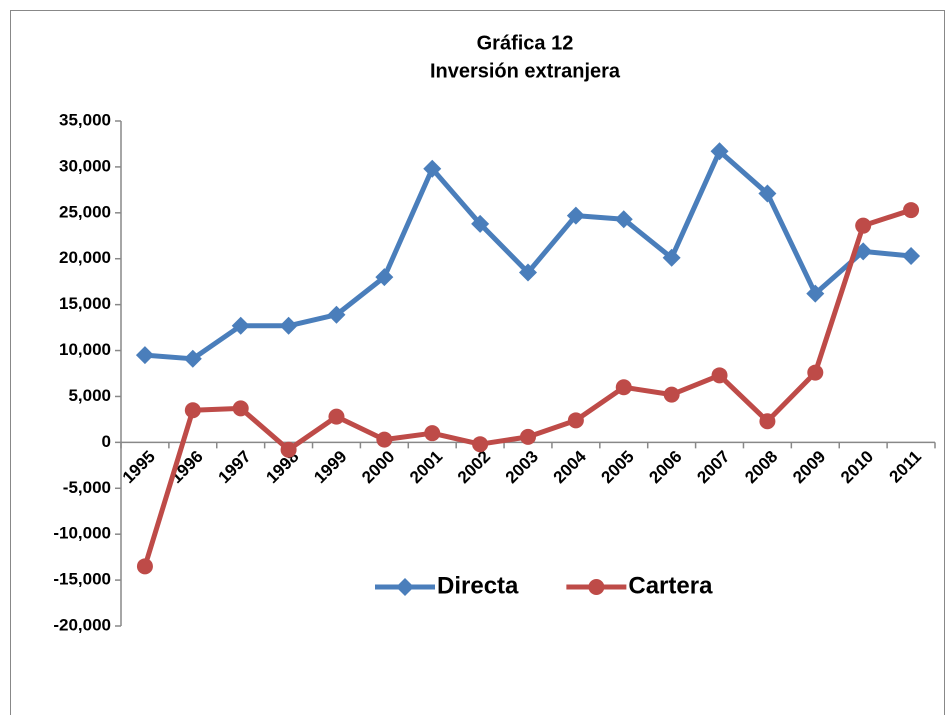  What do you see at coordinates (85, 303) in the screenshot?
I see `y-tick-label: 15,000` at bounding box center [85, 303].